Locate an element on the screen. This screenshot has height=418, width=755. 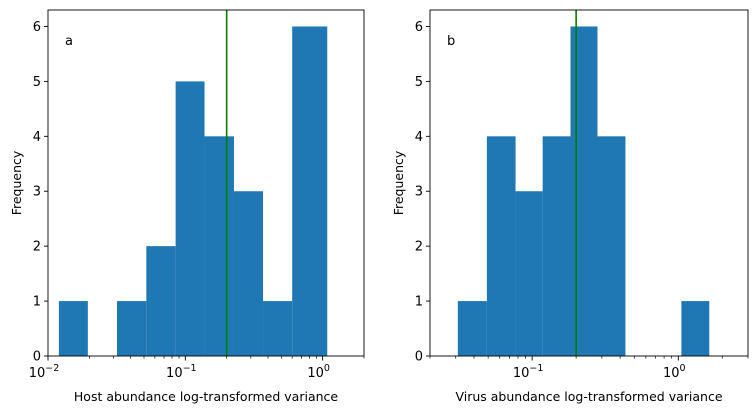
x-axis-label: Virus abundance log-transformed variance is located at coordinates (588, 396).